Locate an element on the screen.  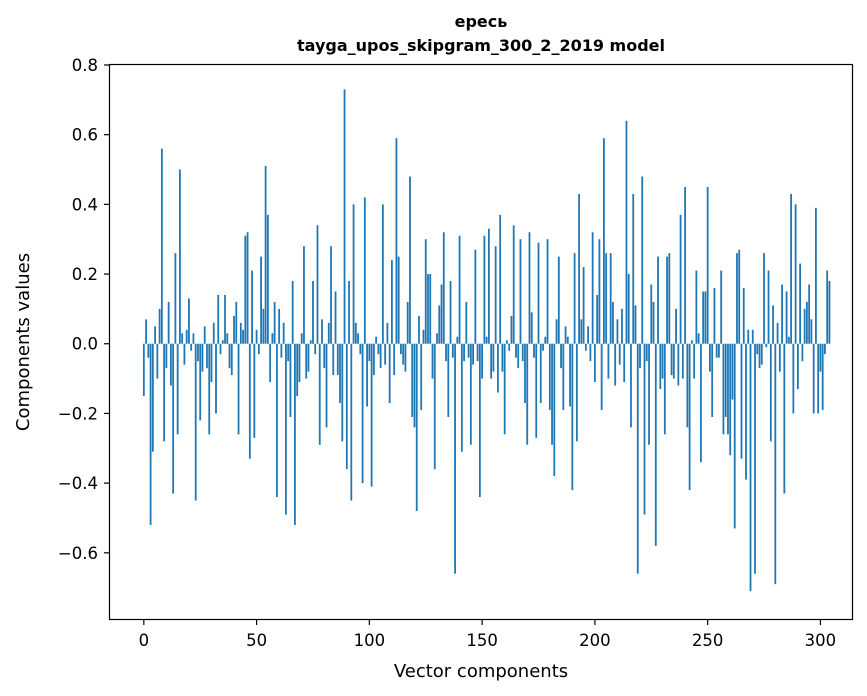
y-tick-label: 0.6 is located at coordinates (85, 135).